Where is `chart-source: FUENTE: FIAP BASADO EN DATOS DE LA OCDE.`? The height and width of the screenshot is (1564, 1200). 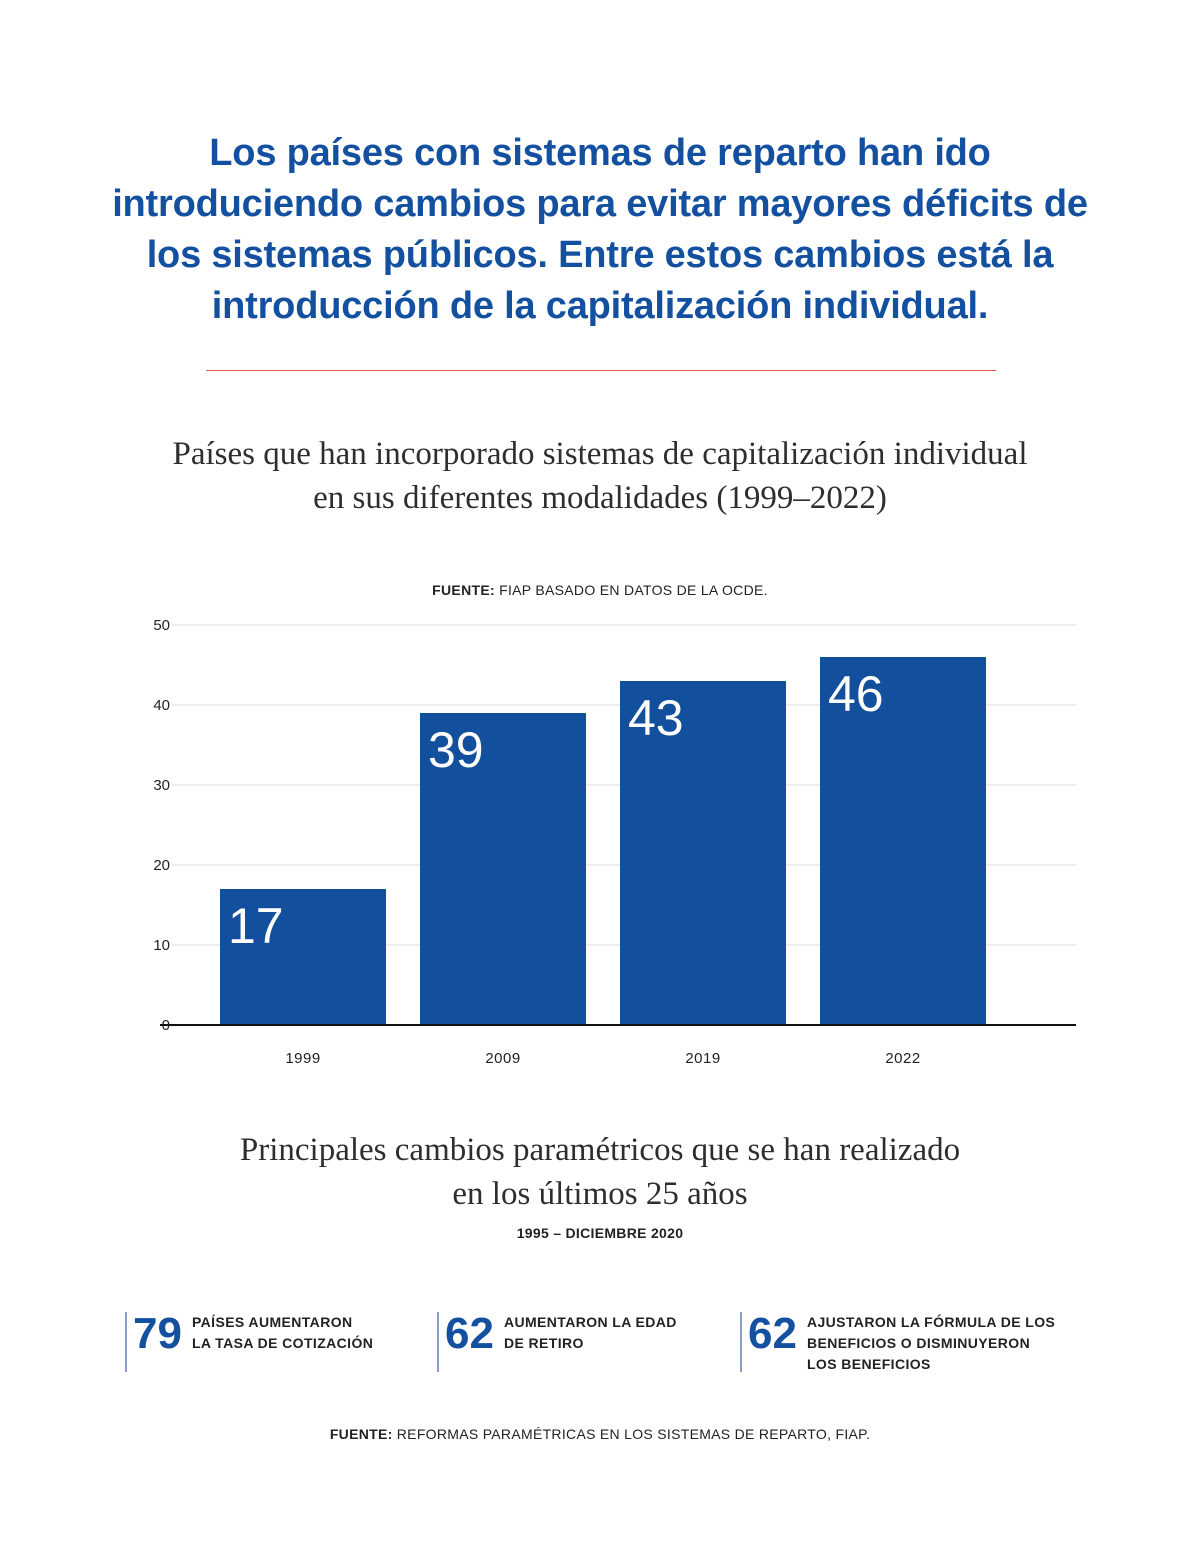
chart-source: FUENTE: FIAP BASADO EN DATOS DE LA OCDE. is located at coordinates (600, 590).